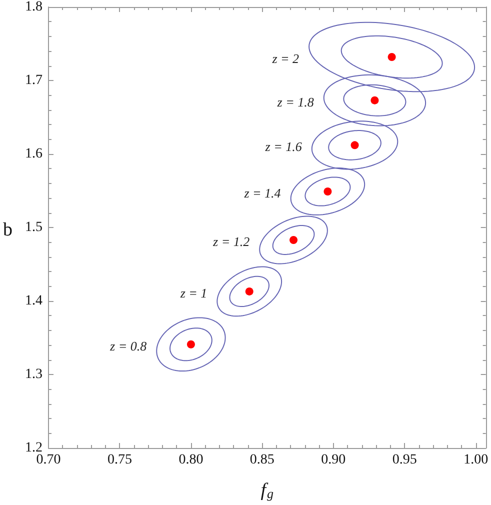 Image resolution: width=491 pixels, height=505 pixels. Describe the element at coordinates (128, 346) in the screenshot. I see `annotation: z = 0.8` at that location.